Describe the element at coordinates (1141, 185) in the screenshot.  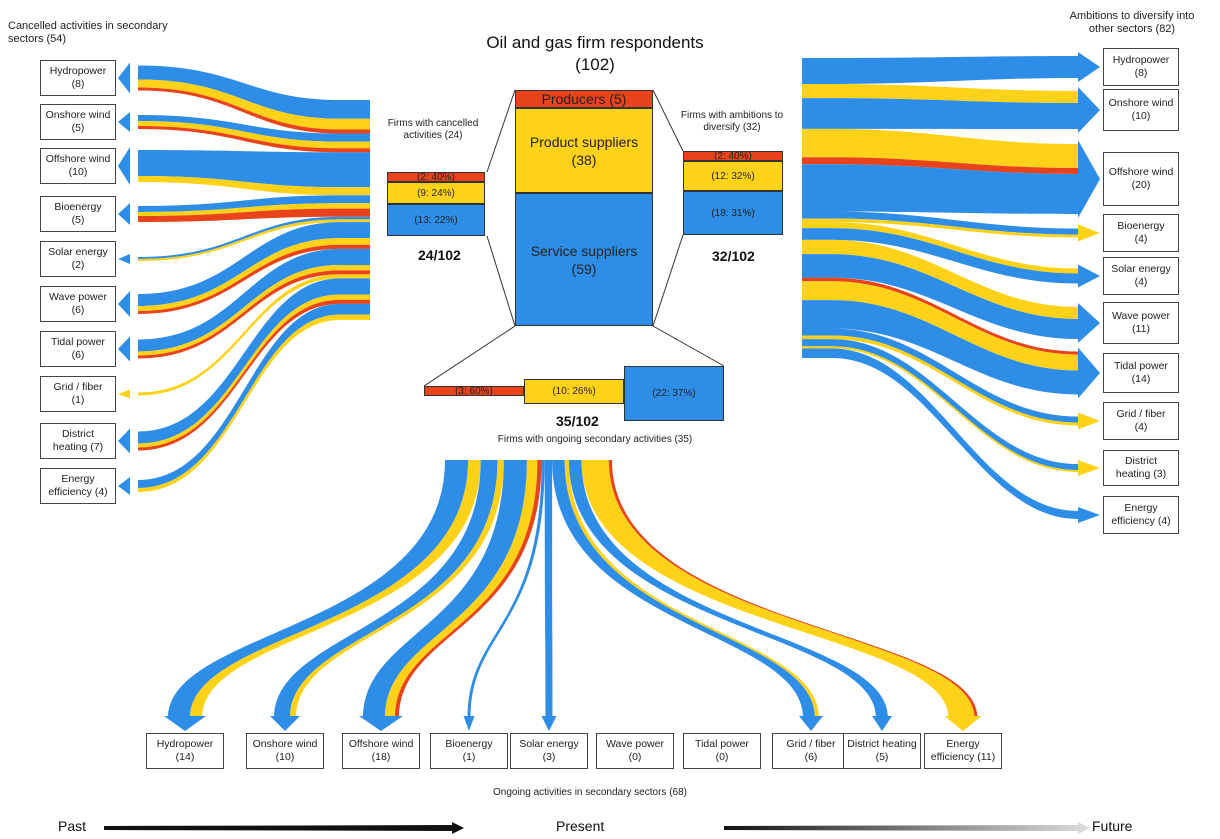
I see `right-item-count: (20)` at that location.